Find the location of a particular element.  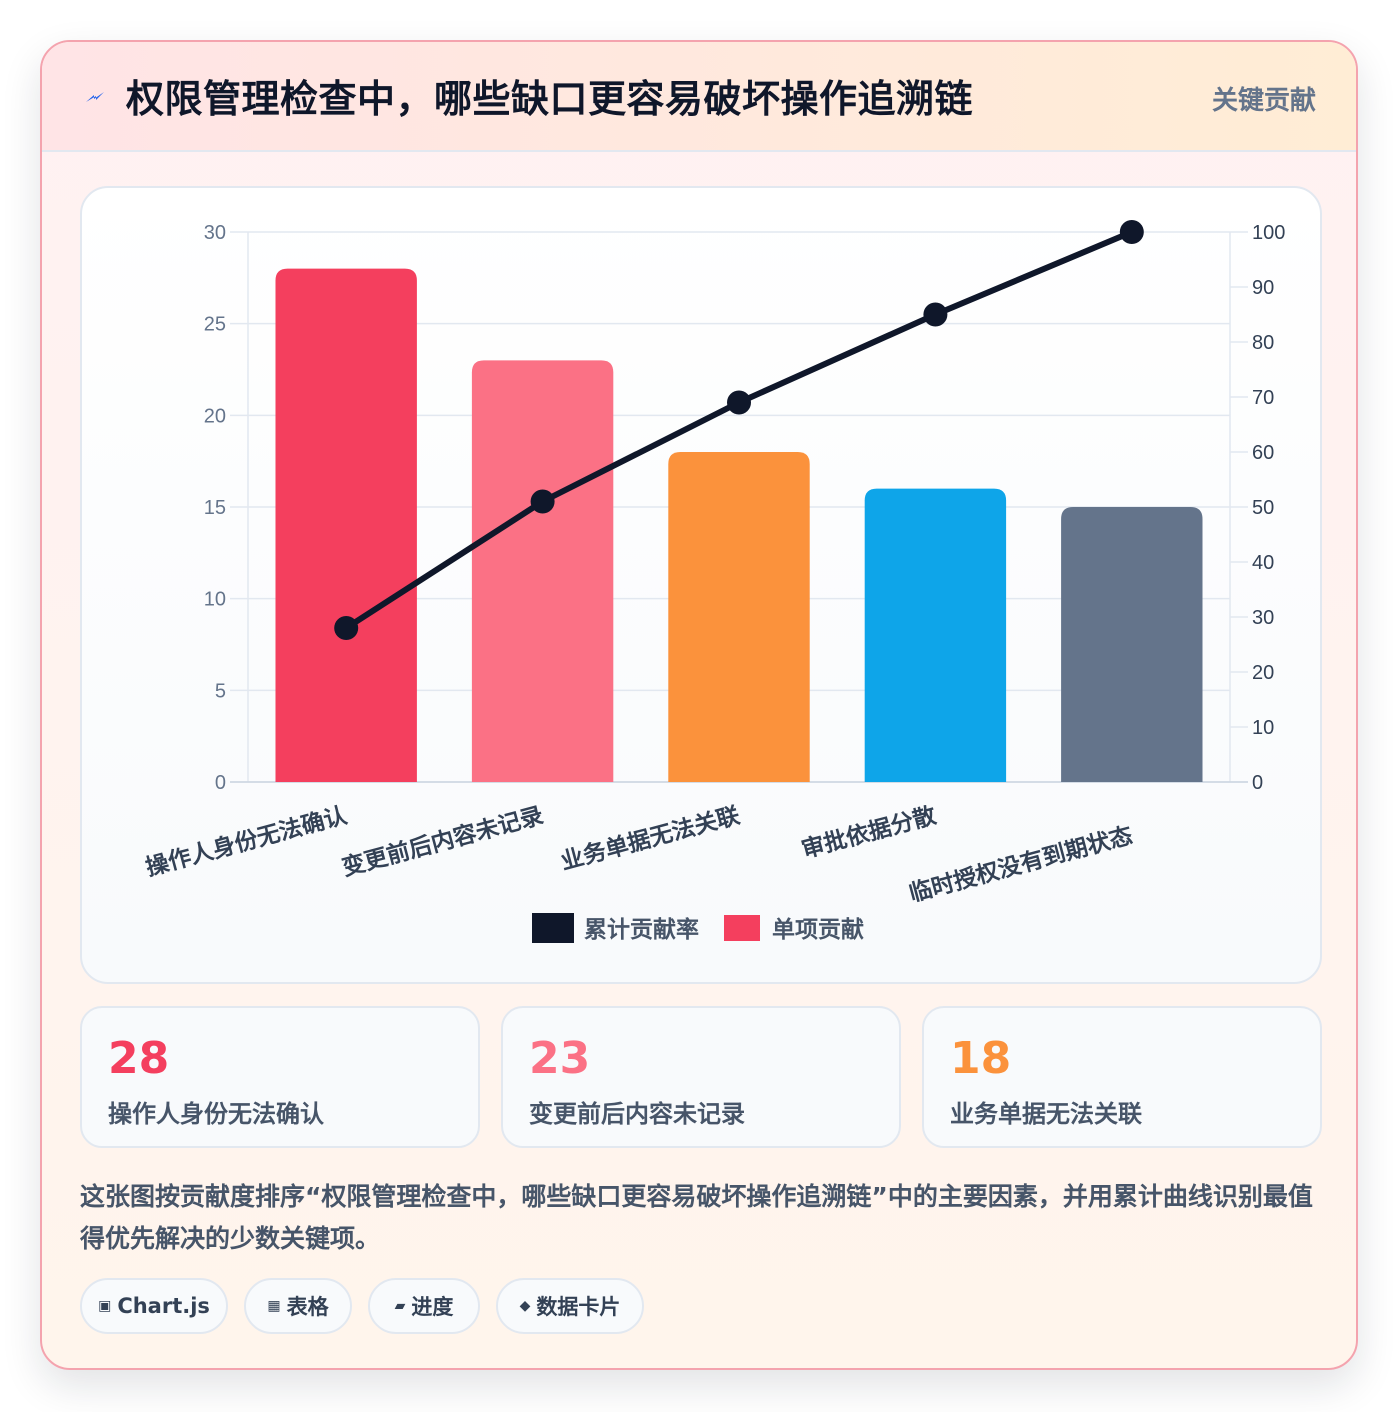

x-tick-label: 临时授权没有到期状态 is located at coordinates (1020, 865).